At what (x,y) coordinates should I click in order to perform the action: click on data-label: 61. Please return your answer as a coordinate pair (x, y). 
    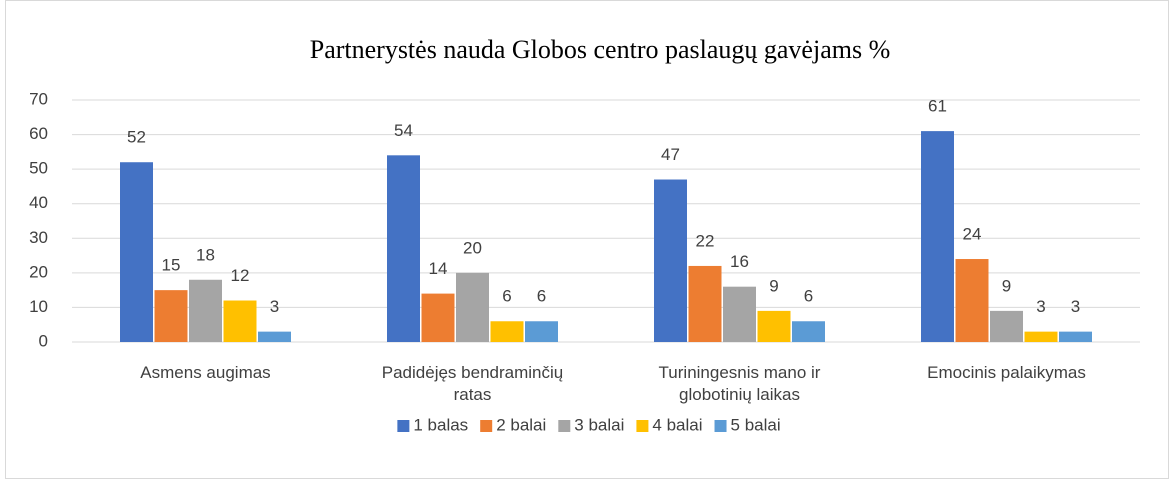
    Looking at the image, I should click on (937, 106).